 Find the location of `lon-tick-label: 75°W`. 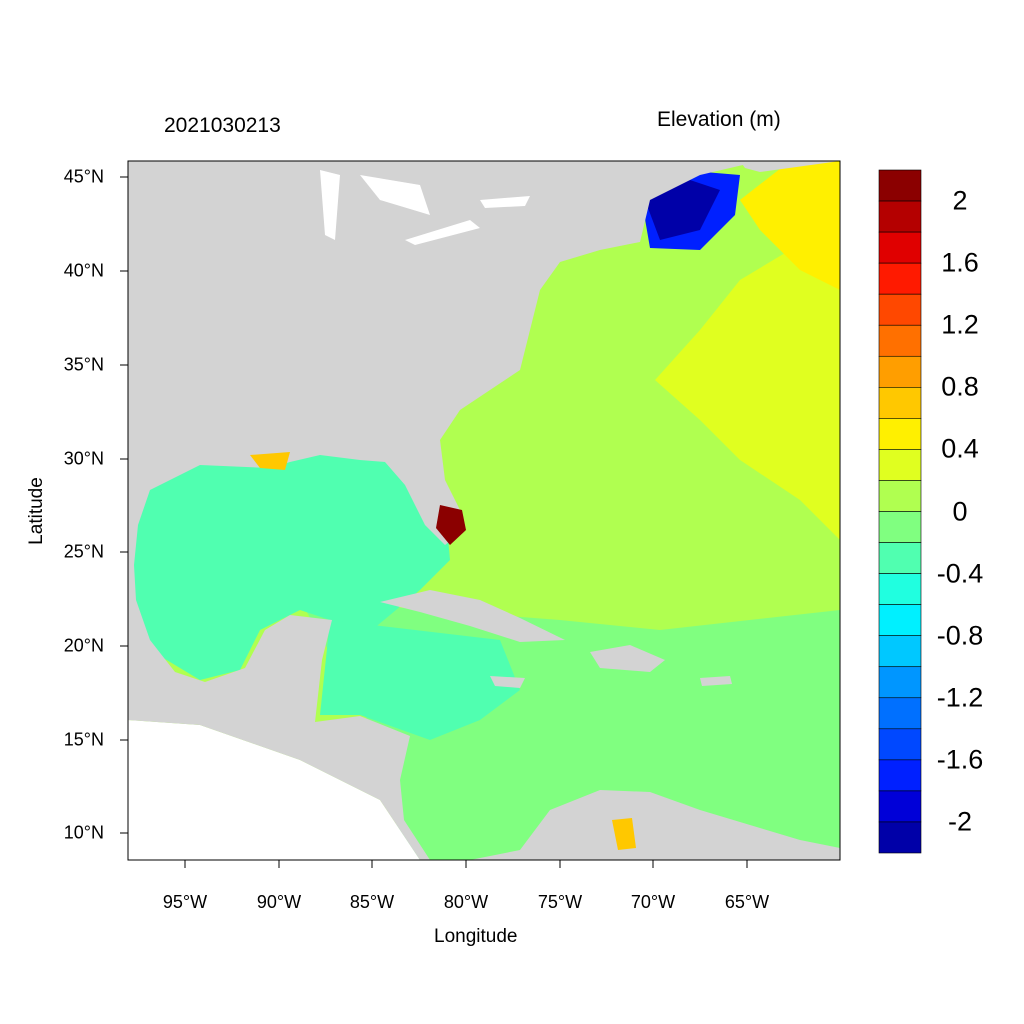

lon-tick-label: 75°W is located at coordinates (560, 902).